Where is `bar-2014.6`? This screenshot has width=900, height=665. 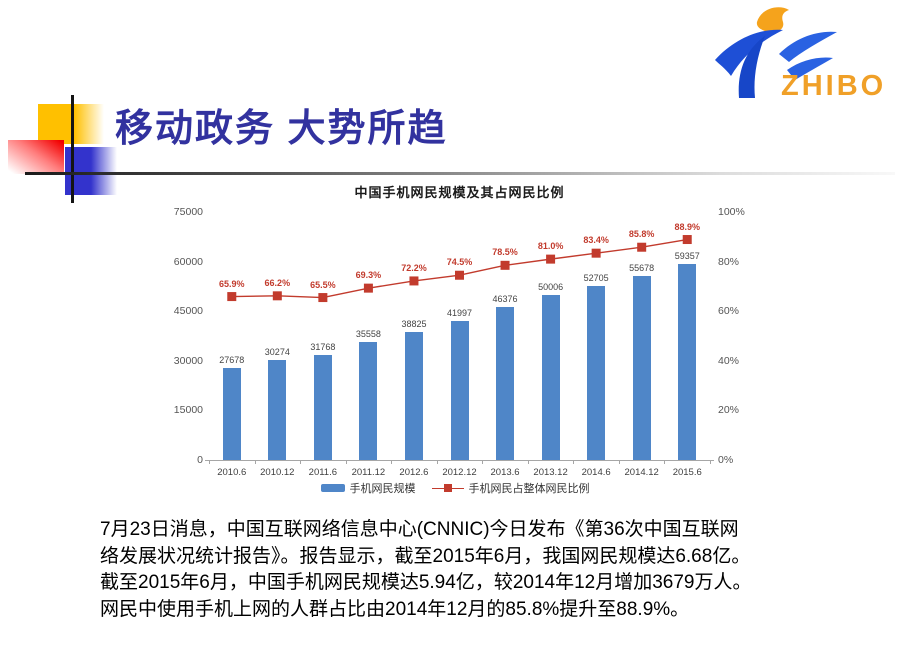
bar-2014.6 is located at coordinates (596, 372).